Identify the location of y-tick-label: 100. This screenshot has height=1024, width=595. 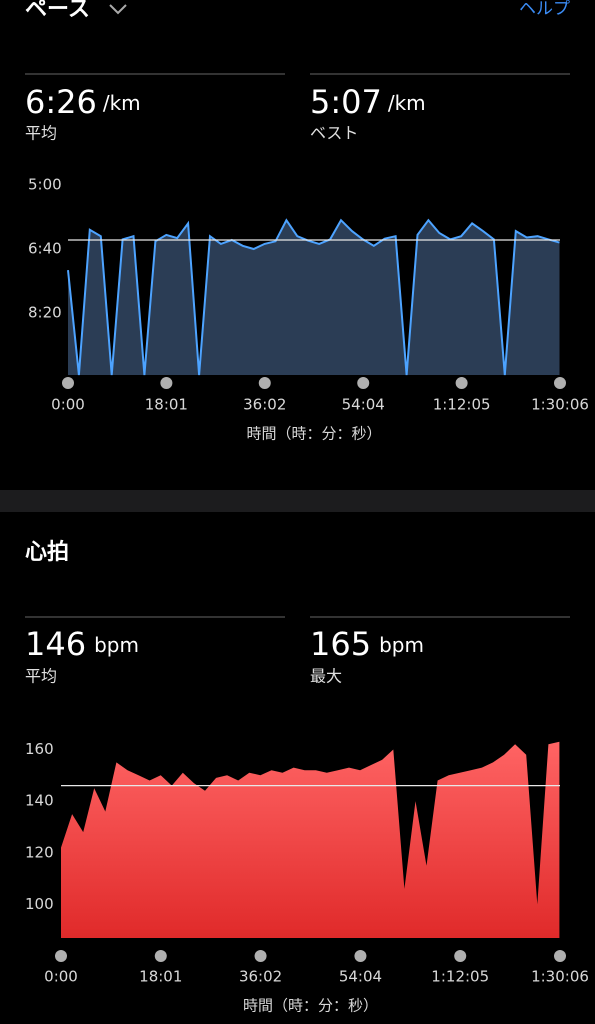
(39, 904).